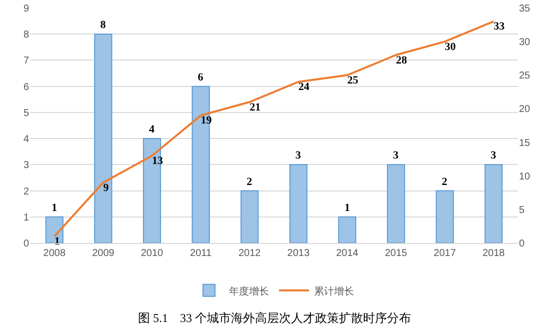  I want to click on y2-tick-label: 5, so click(522, 210).